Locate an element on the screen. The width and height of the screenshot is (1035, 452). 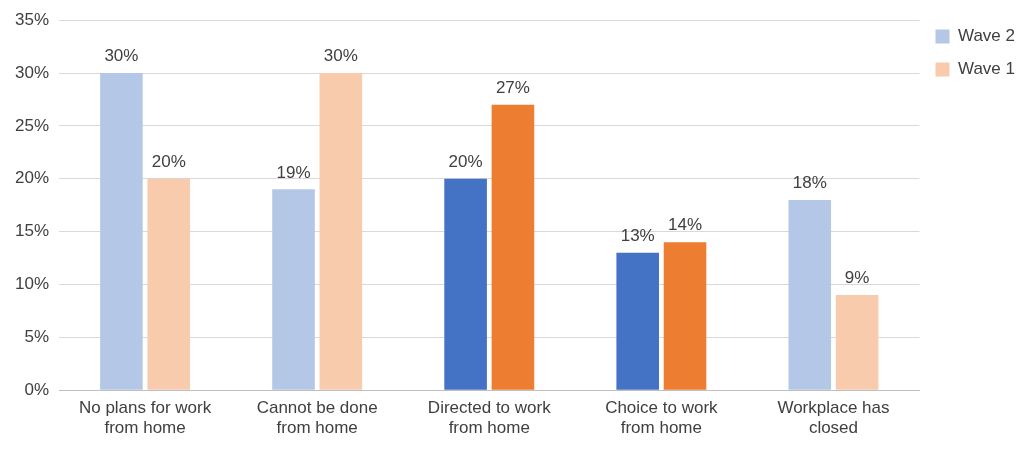
y-tick-label: 35% is located at coordinates (32, 19).